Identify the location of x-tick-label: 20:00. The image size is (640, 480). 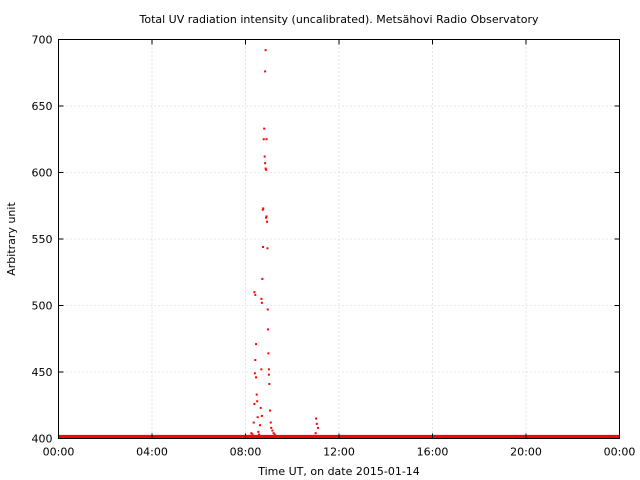
(526, 452).